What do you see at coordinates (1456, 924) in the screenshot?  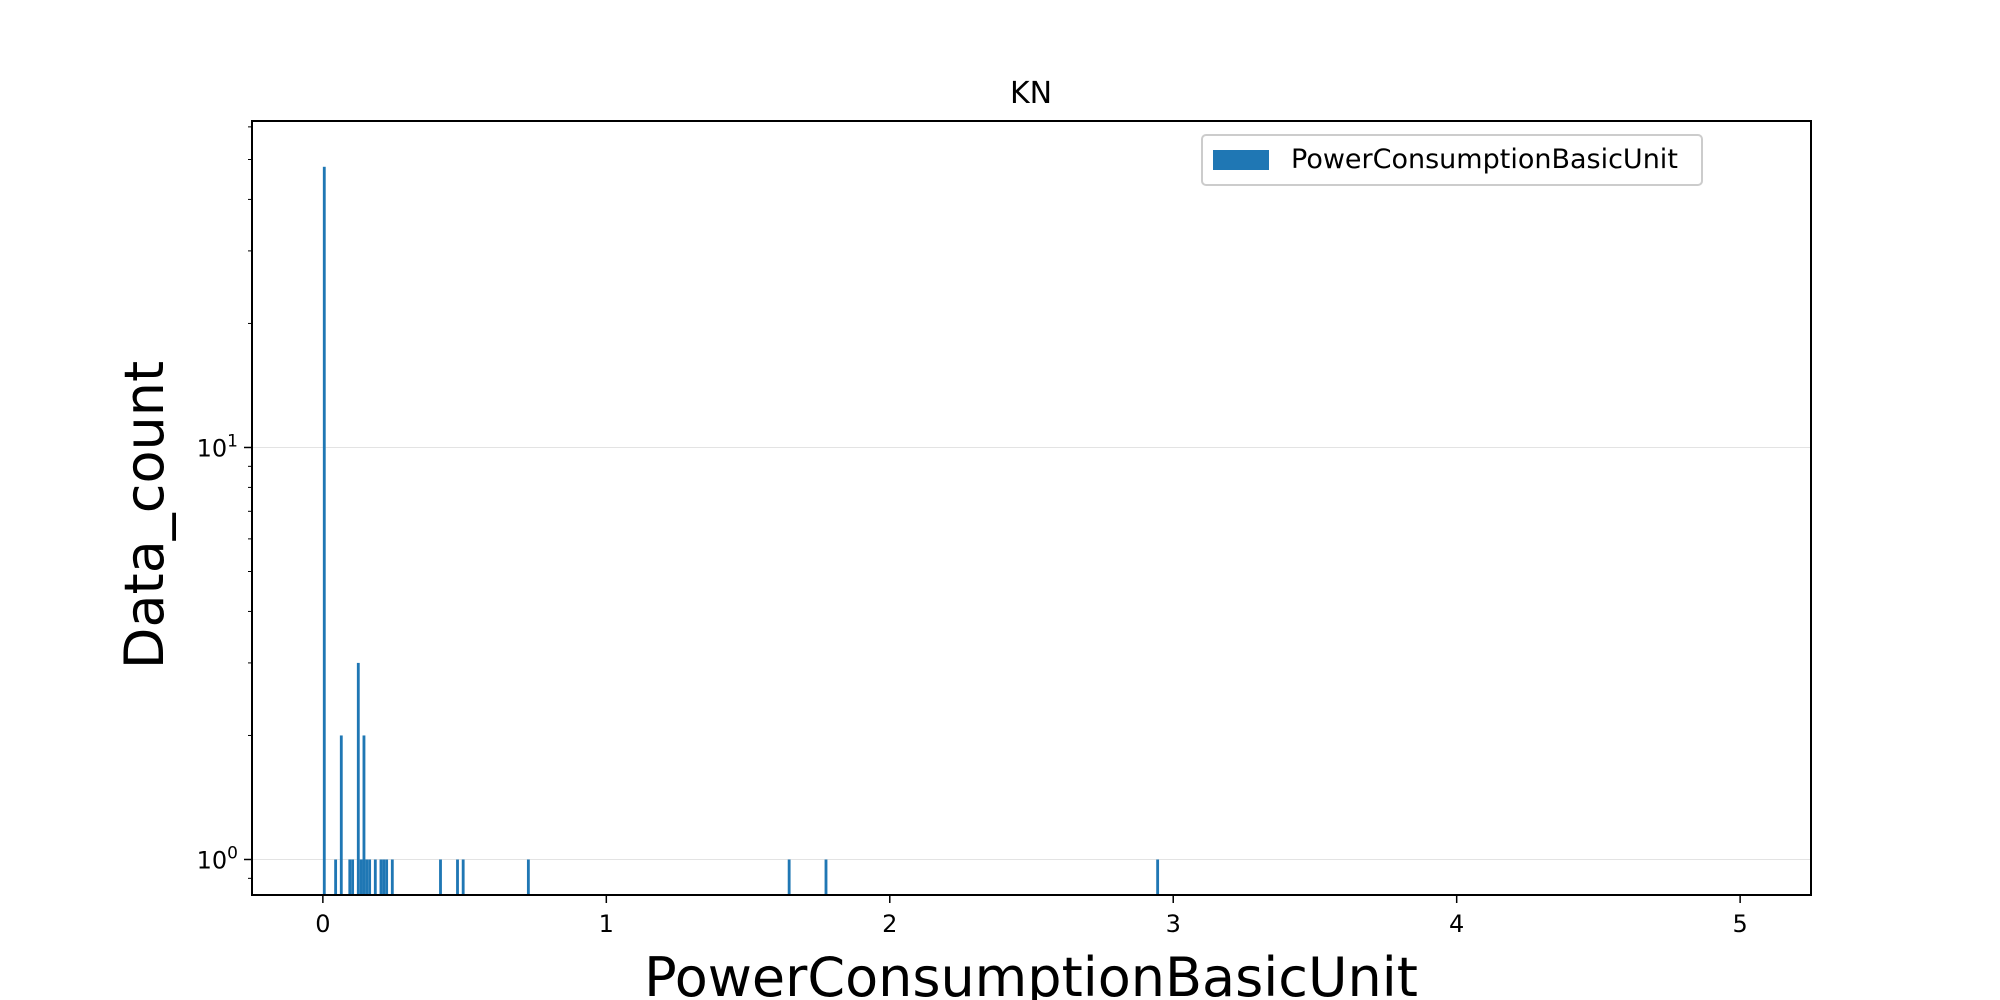 I see `x-tick-label: 4` at bounding box center [1456, 924].